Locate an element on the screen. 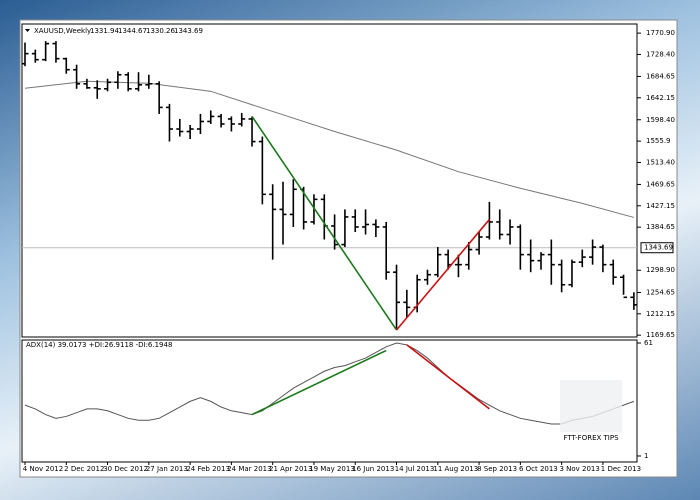 This screenshot has width=700, height=500. x-tick-label: 8 Sep 2013 is located at coordinates (497, 469).